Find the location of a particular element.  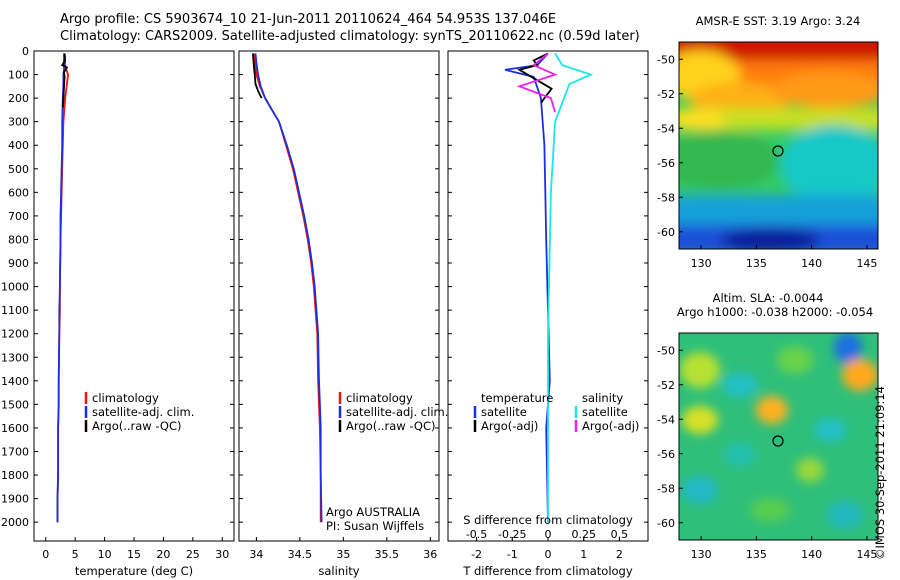

legend-s-satellite: satellite is located at coordinates (605, 412).